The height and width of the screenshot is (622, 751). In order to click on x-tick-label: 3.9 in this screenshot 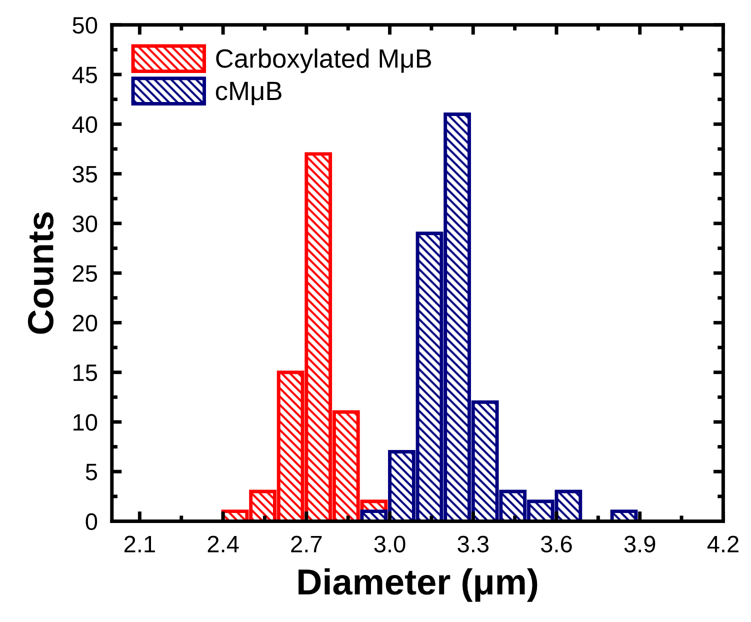, I will do `click(640, 544)`.